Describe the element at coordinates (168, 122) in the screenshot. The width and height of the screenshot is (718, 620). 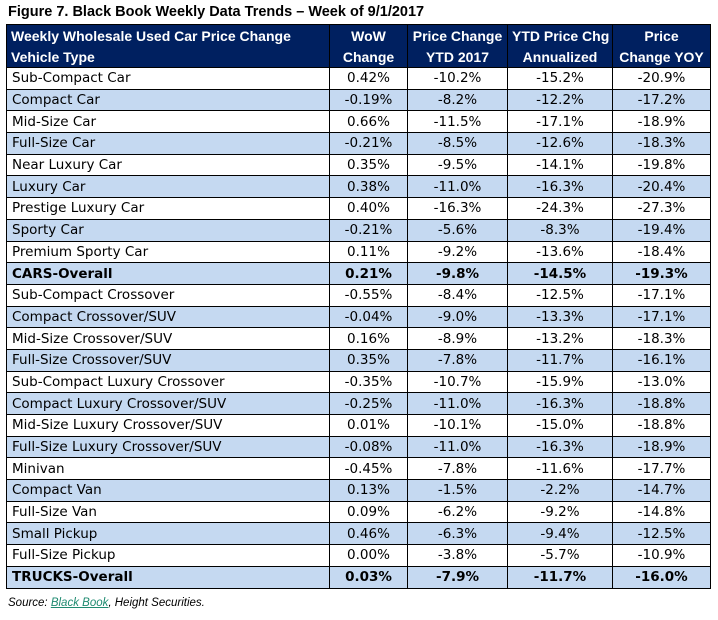
I see `vehicle-type-cell: Mid-Size Car` at that location.